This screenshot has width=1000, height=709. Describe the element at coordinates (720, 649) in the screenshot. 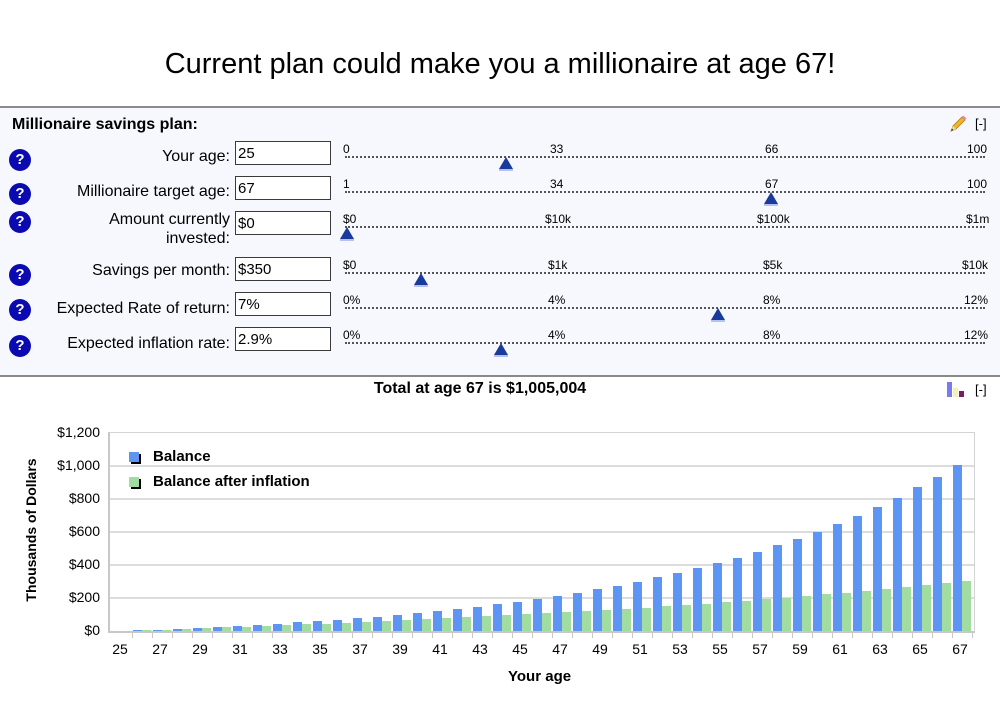

I see `x-tick-label: 55` at that location.